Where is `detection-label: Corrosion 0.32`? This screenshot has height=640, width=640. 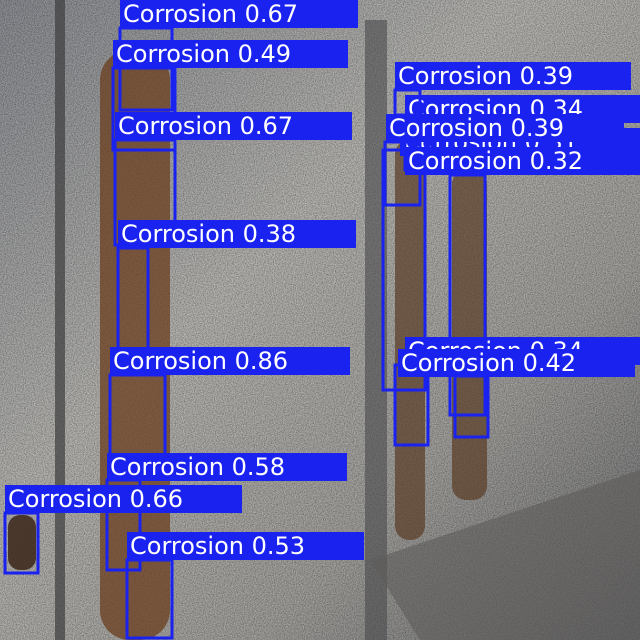 detection-label: Corrosion 0.32 is located at coordinates (495, 161).